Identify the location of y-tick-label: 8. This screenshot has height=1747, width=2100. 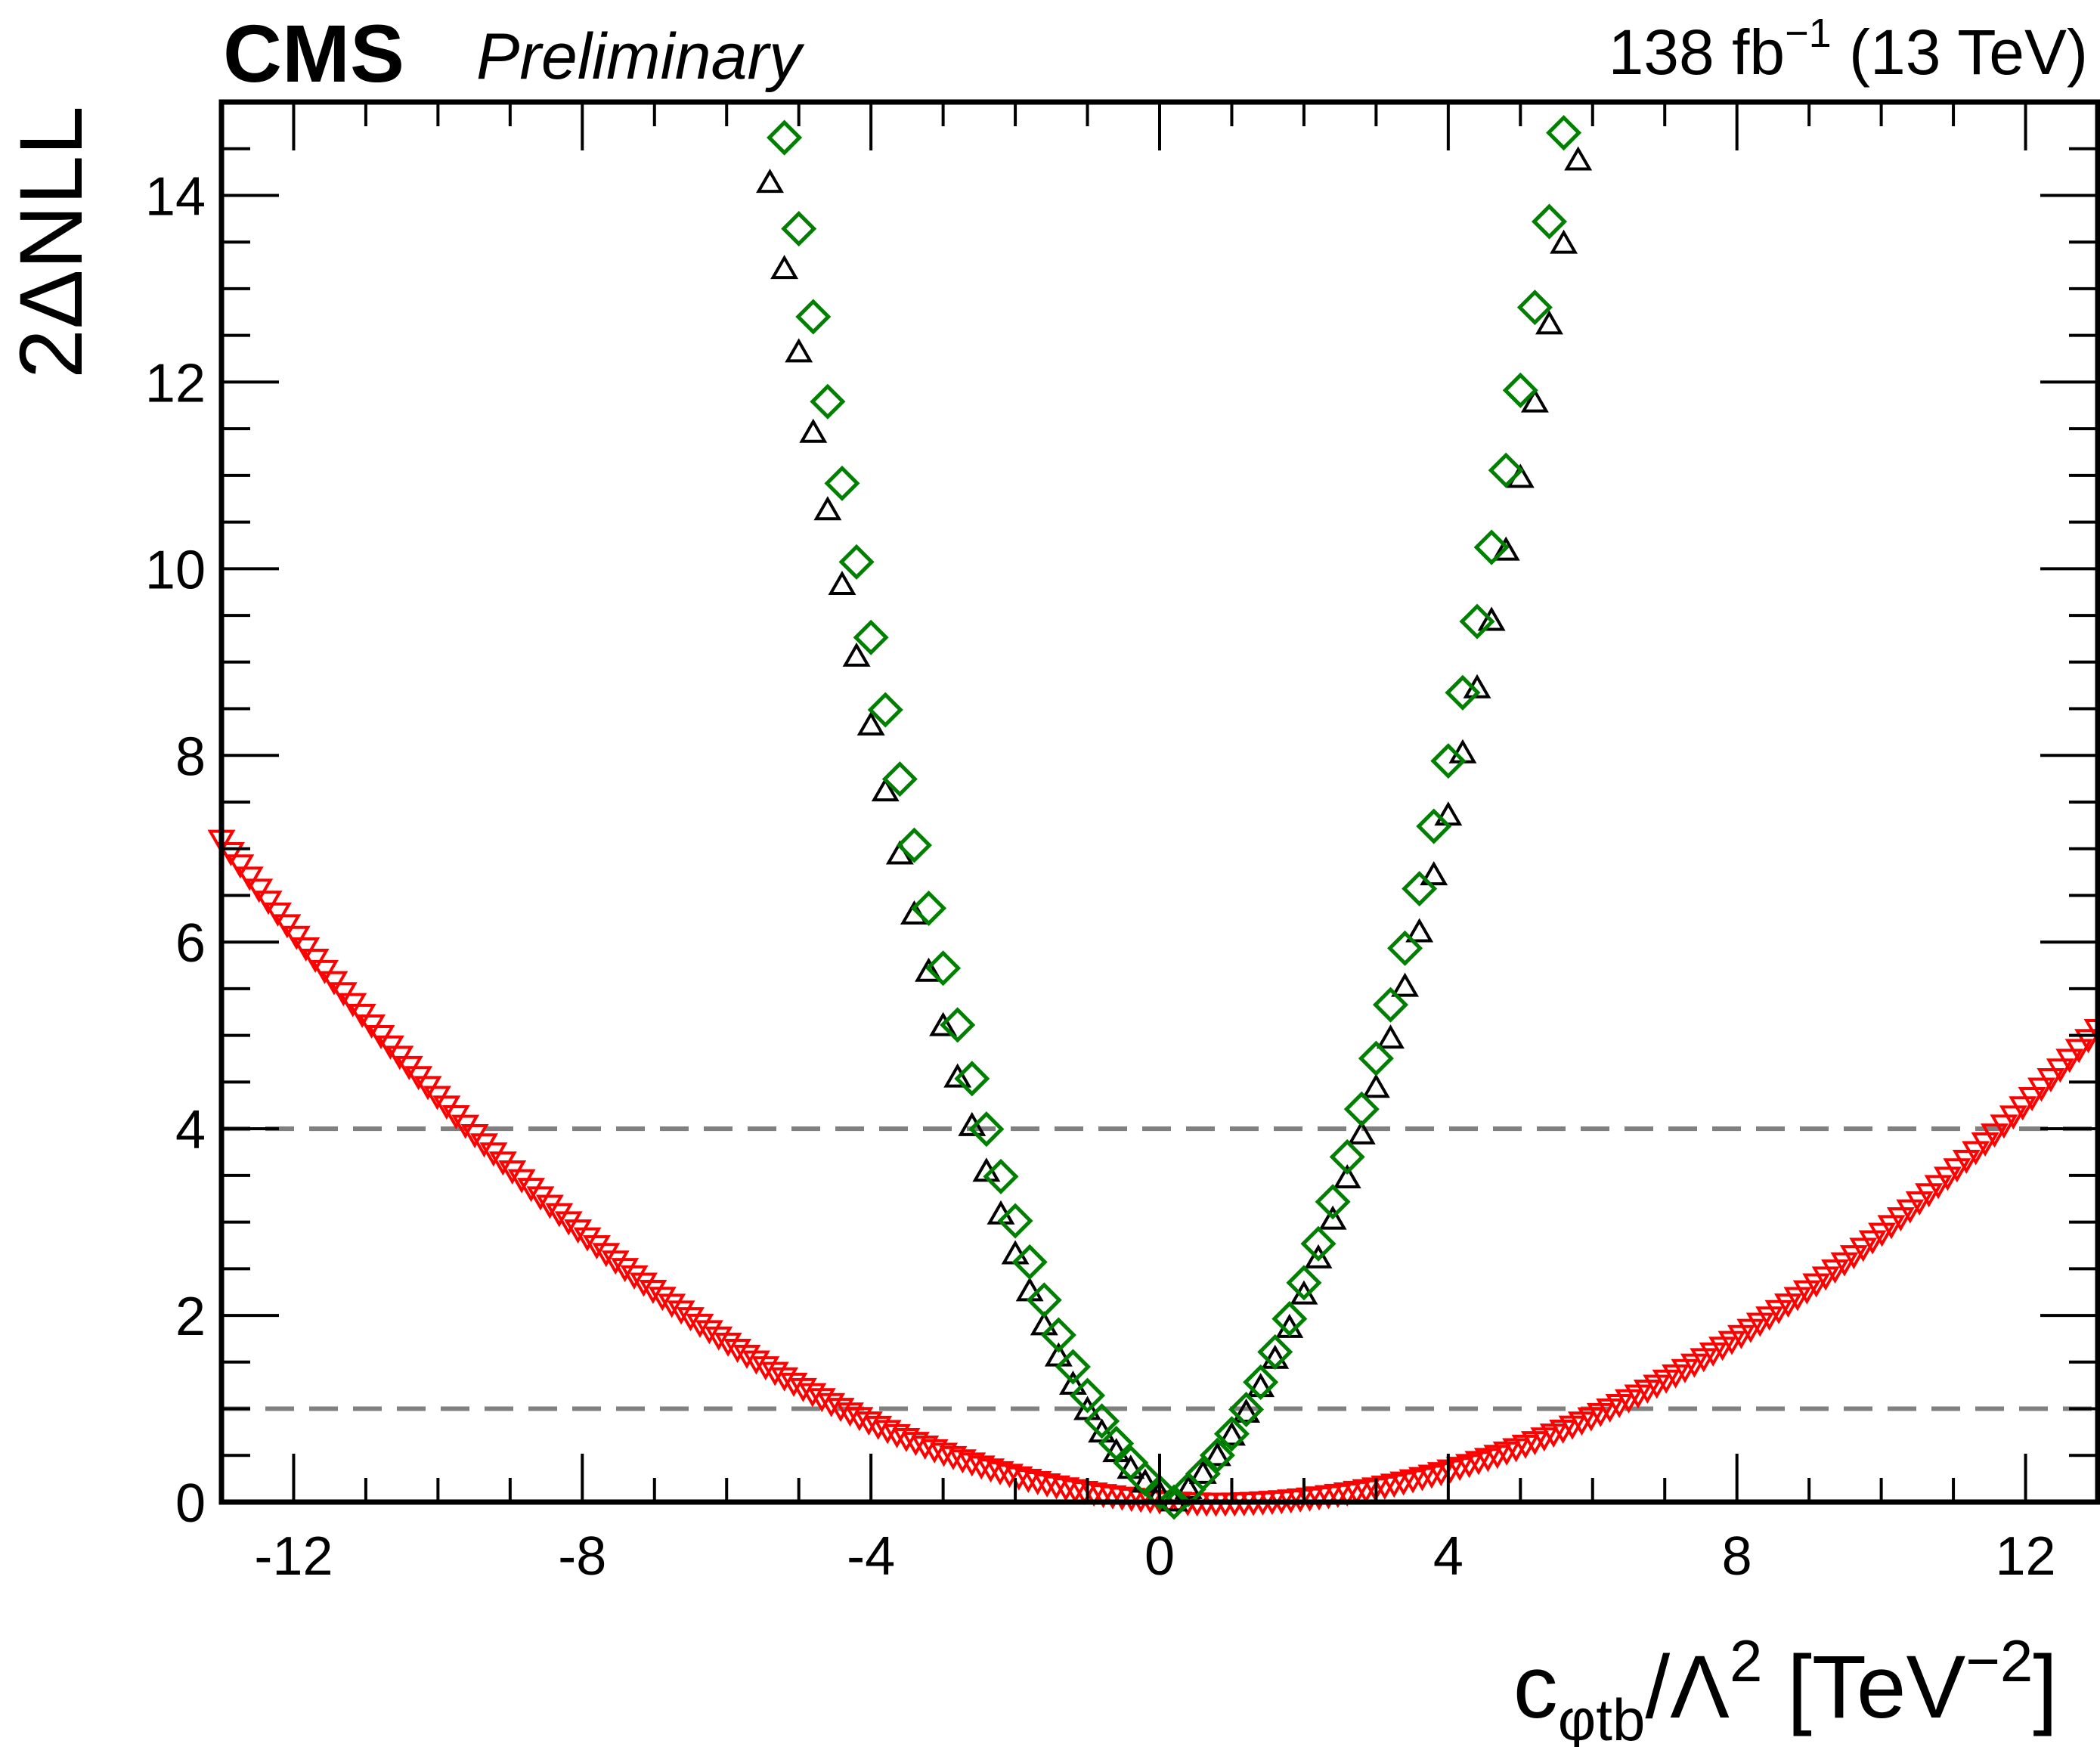
(191, 756).